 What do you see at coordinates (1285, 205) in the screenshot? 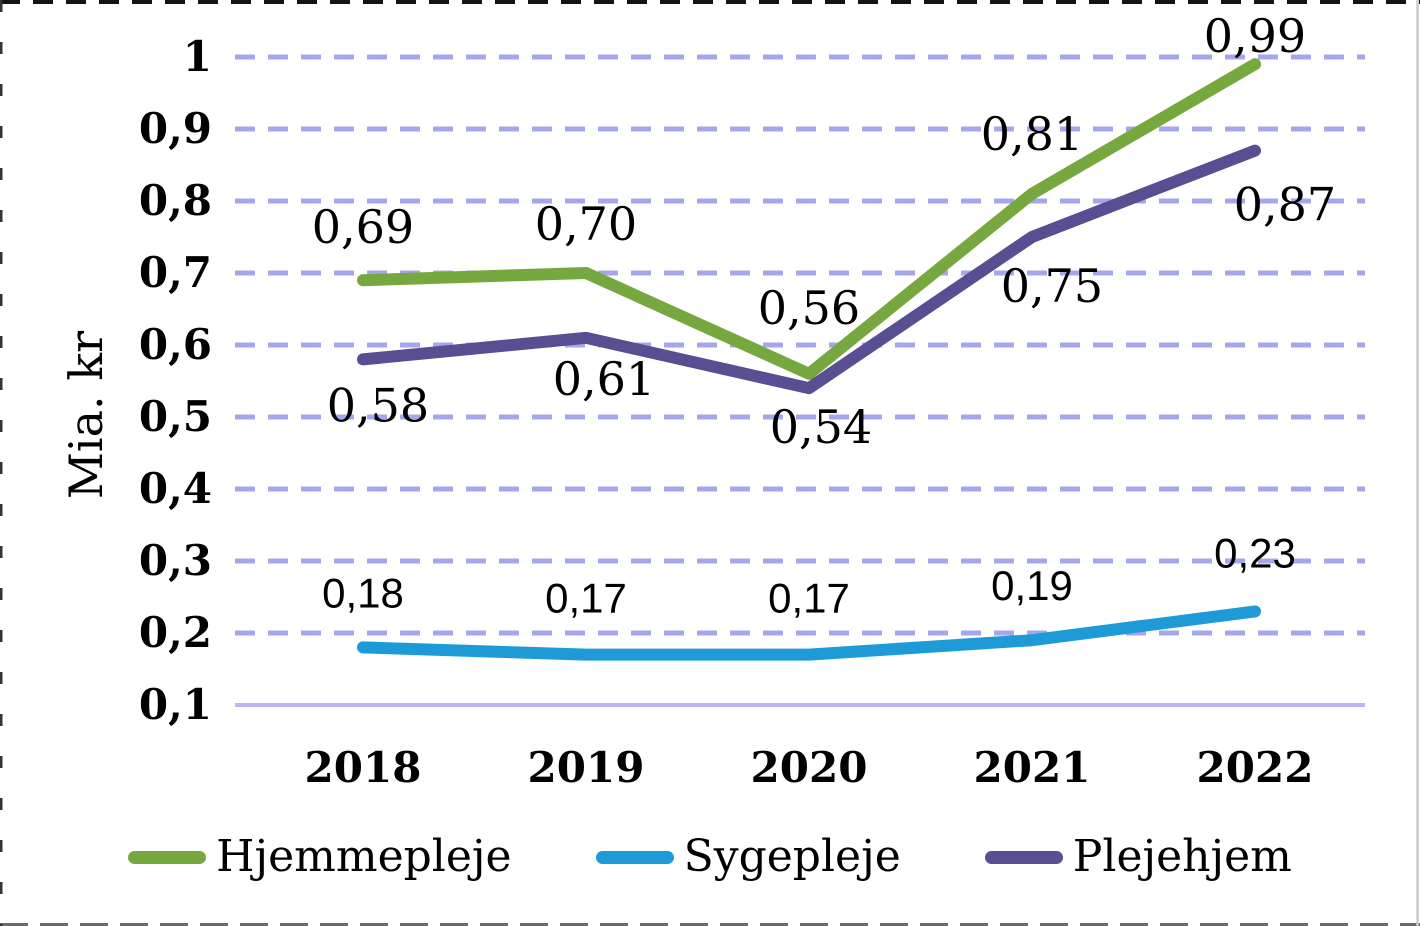
I see `data-label-plejehjem: 0,87` at bounding box center [1285, 205].